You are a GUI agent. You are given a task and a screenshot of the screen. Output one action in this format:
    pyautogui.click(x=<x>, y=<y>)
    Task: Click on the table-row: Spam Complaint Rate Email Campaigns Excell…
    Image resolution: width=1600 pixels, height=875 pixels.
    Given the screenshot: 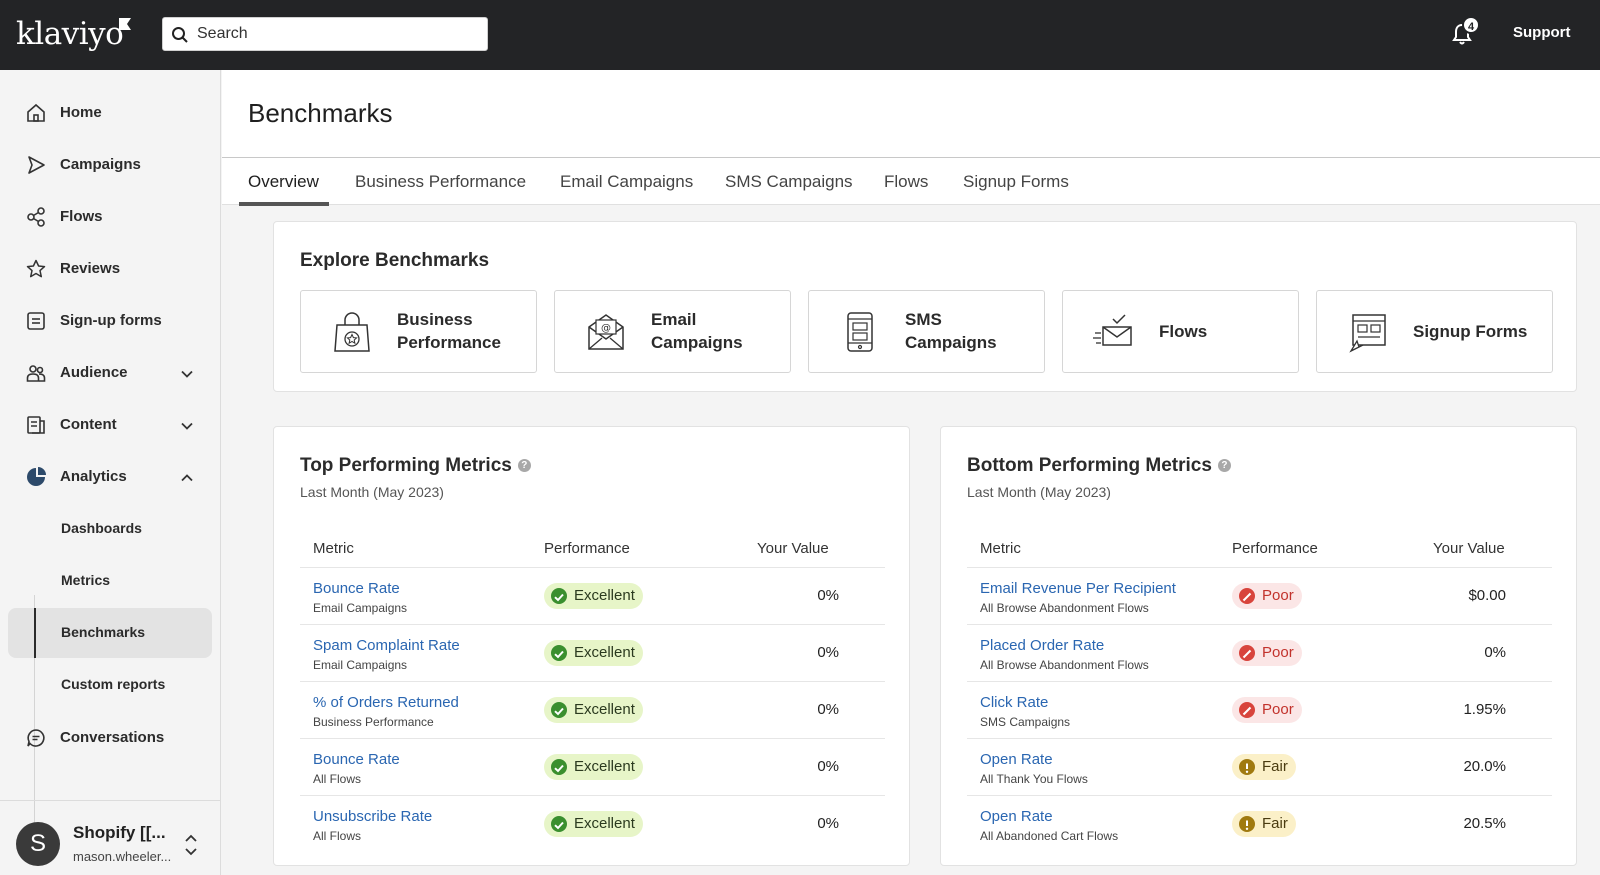 What is the action you would take?
    pyautogui.click(x=592, y=652)
    